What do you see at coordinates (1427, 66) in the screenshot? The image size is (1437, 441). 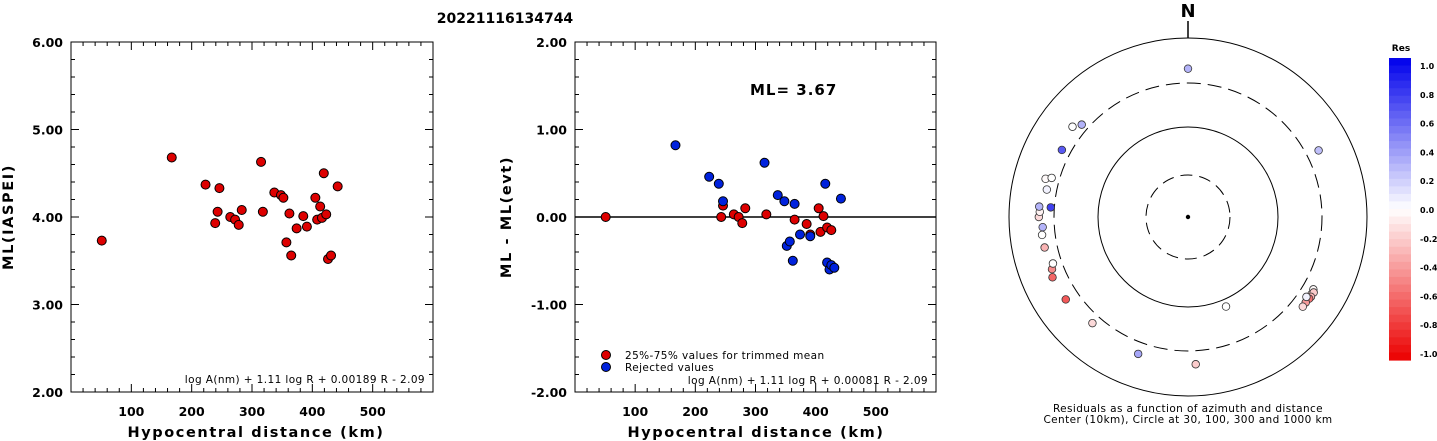 I see `colorbar-label: 1.0` at bounding box center [1427, 66].